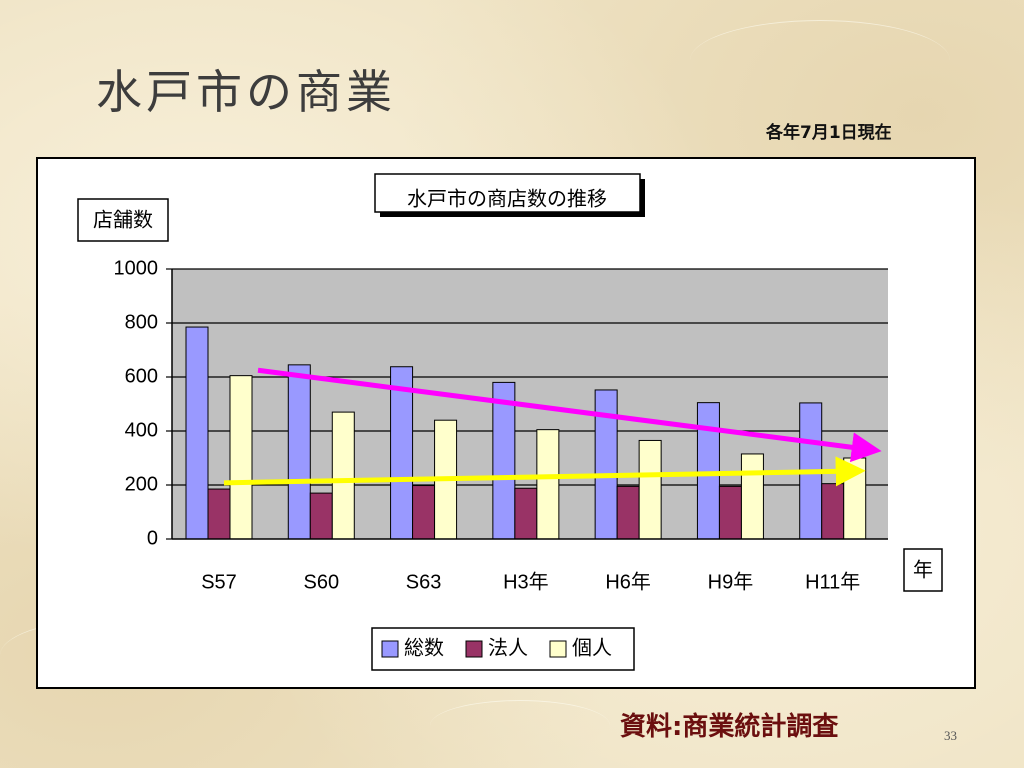 This screenshot has width=1024, height=768. I want to click on bar-総数-H3年, so click(504, 460).